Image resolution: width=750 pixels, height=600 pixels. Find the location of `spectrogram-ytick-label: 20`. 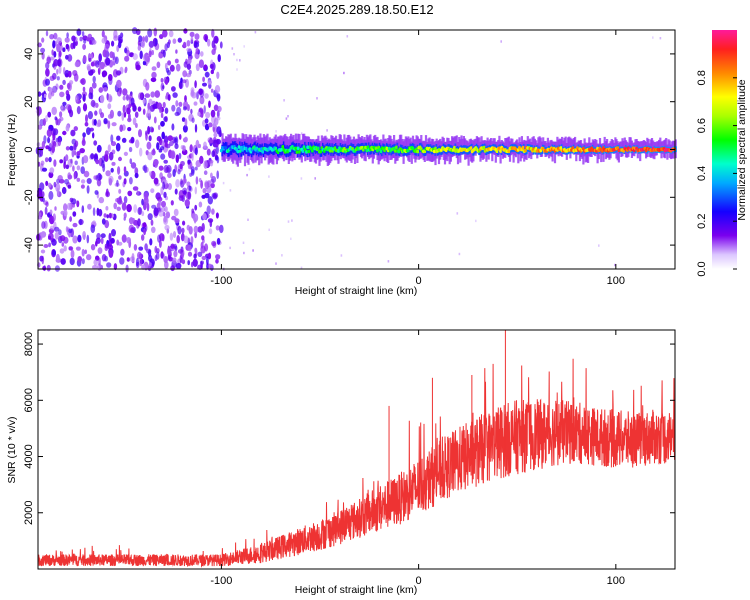

spectrogram-ytick-label: 20 is located at coordinates (29, 102).